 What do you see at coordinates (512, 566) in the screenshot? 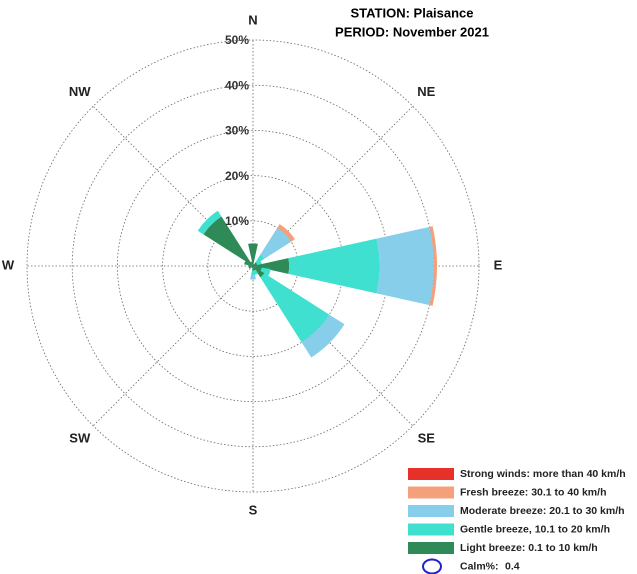
I see `calm-value: 0.4` at bounding box center [512, 566].